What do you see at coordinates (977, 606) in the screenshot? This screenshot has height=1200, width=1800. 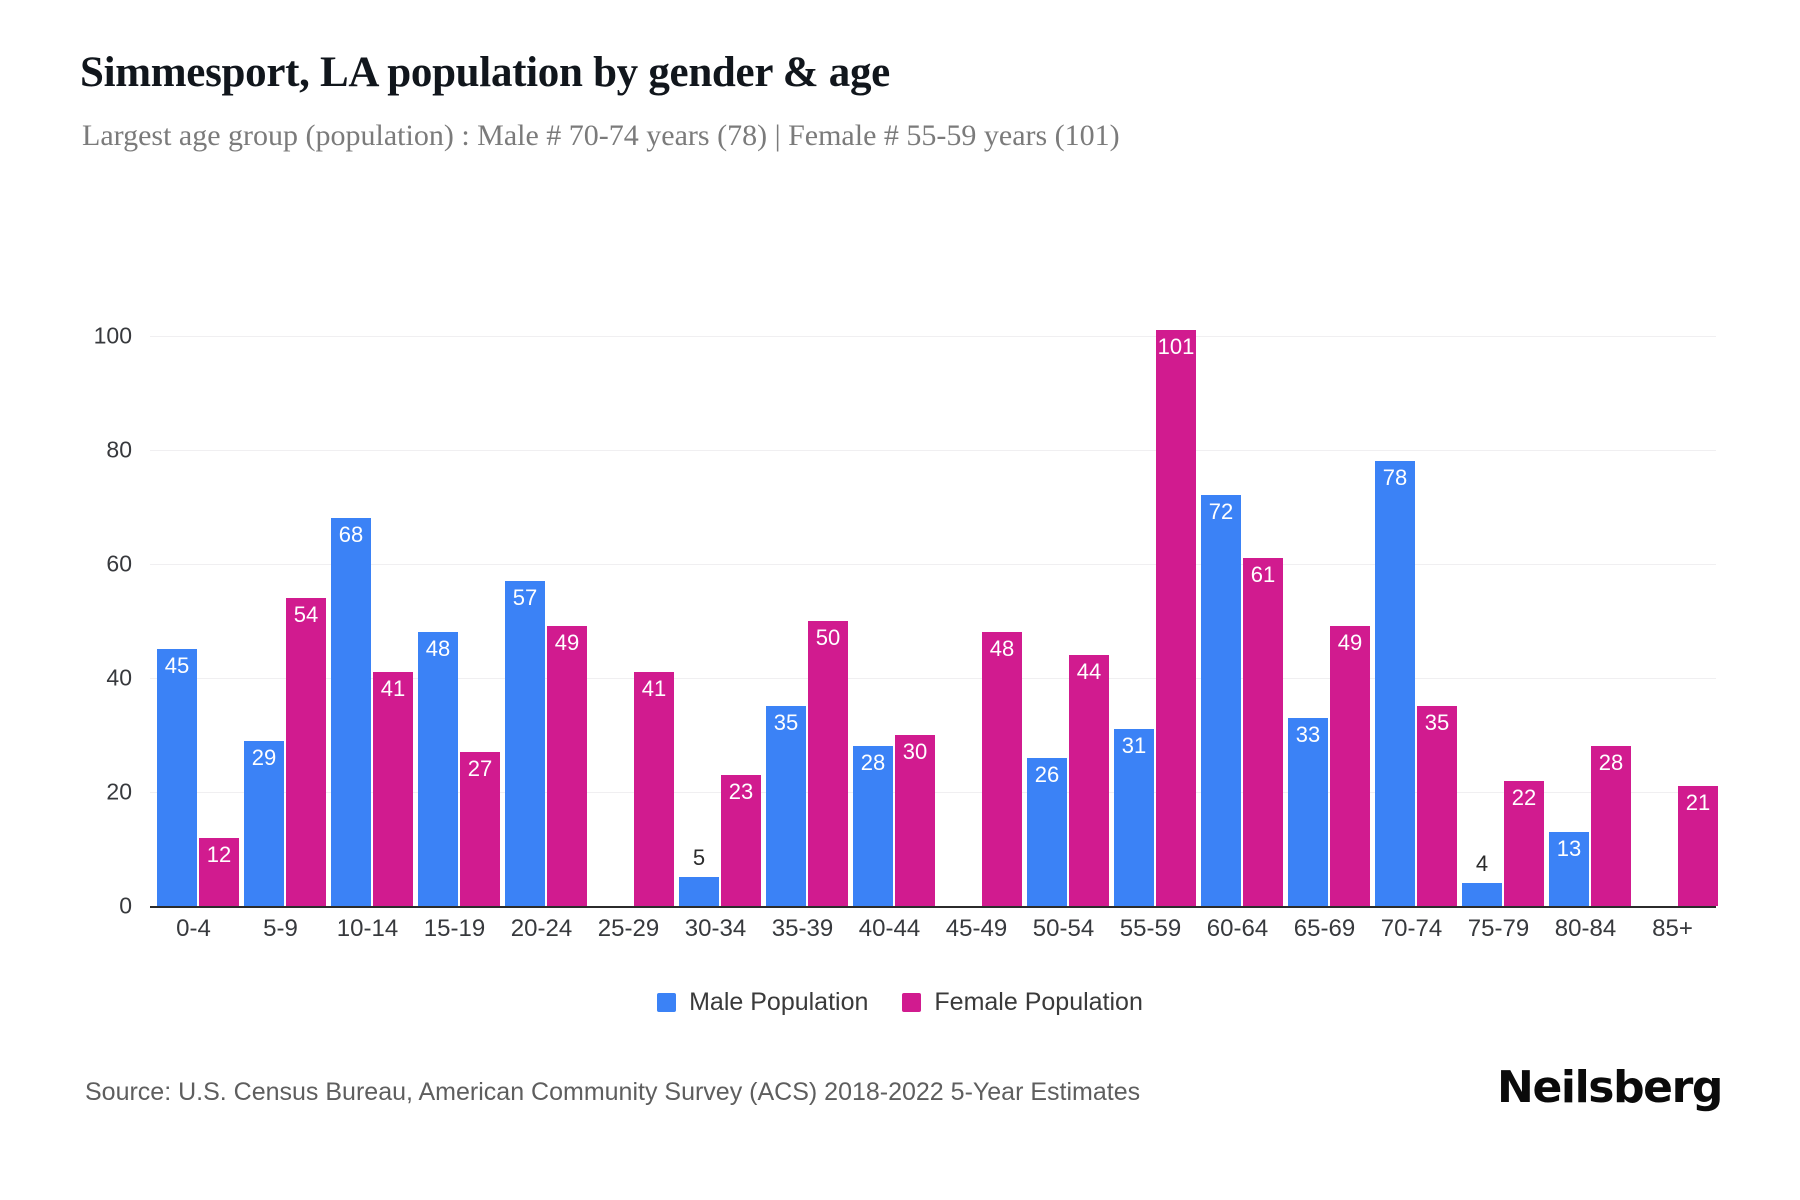 I see `bar-group: 48` at bounding box center [977, 606].